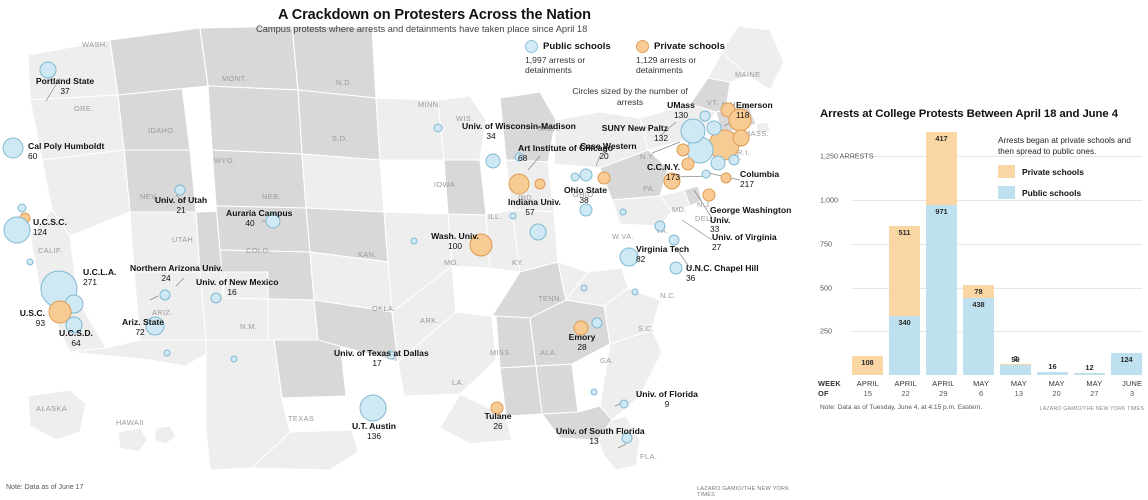  I want to click on school-label-unc-chapel-hill: U.N.C. Chapel Hill 36, so click(722, 273).